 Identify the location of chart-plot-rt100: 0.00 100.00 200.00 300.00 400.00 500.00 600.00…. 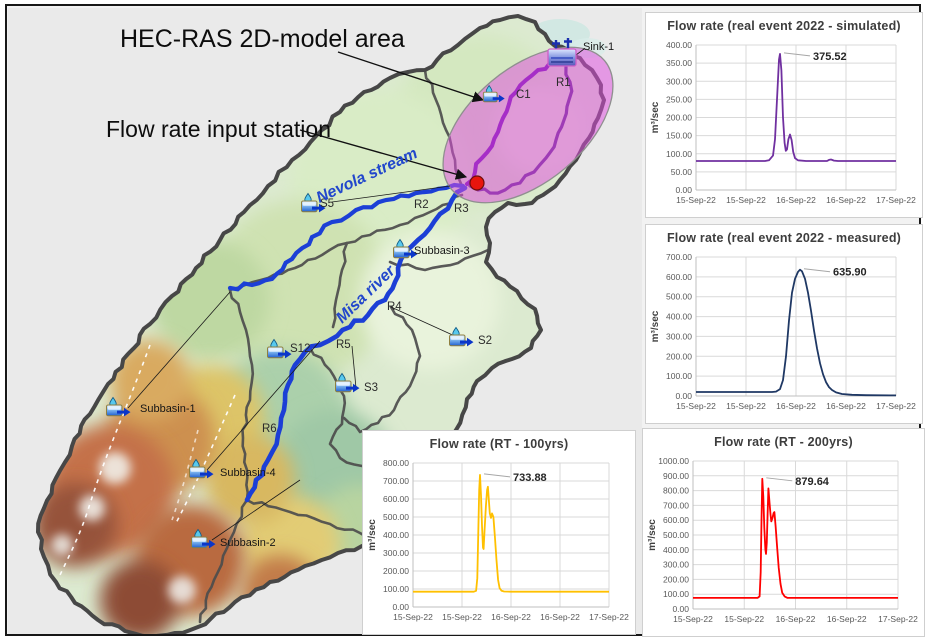
(498, 540).